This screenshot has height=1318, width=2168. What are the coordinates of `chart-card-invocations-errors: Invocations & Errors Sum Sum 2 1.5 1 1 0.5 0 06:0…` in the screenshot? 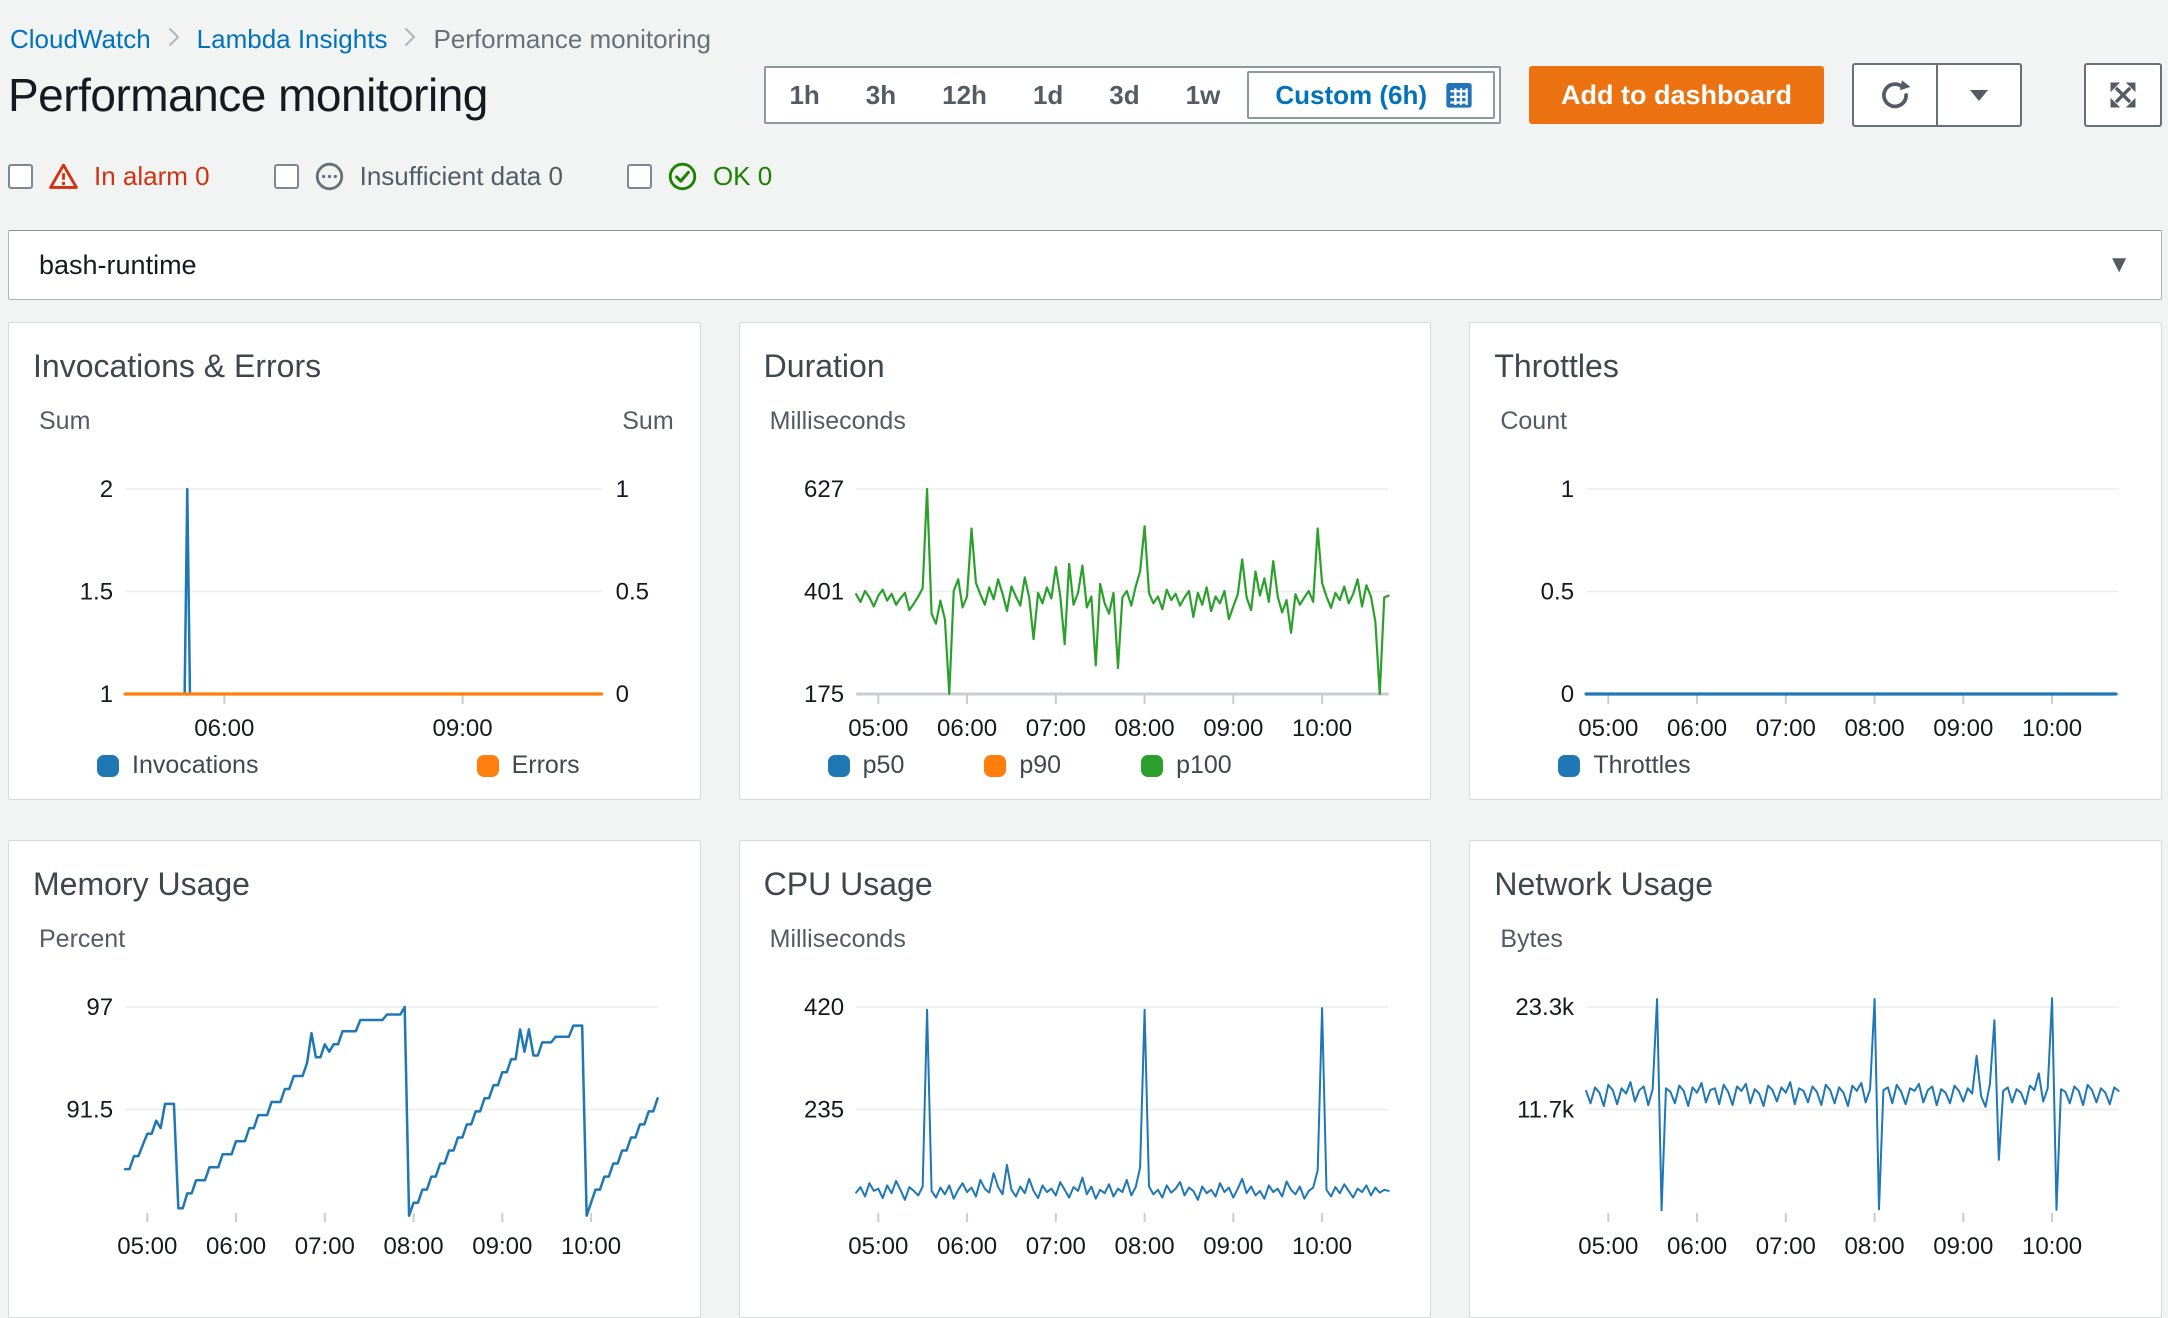 It's located at (354, 561).